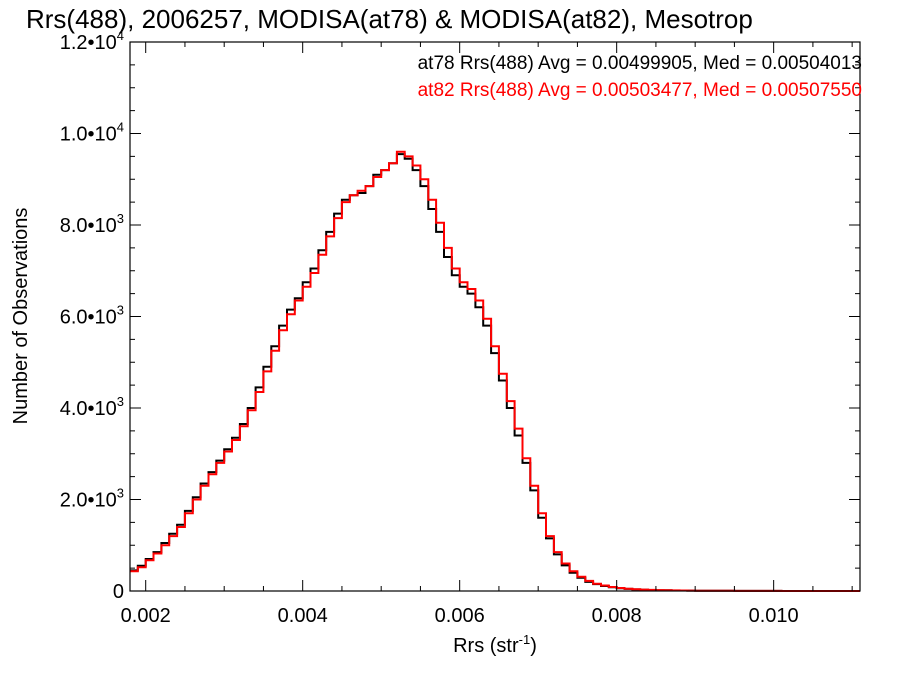 This screenshot has height=675, width=900. What do you see at coordinates (617, 616) in the screenshot?
I see `x-tick-label: 0.008` at bounding box center [617, 616].